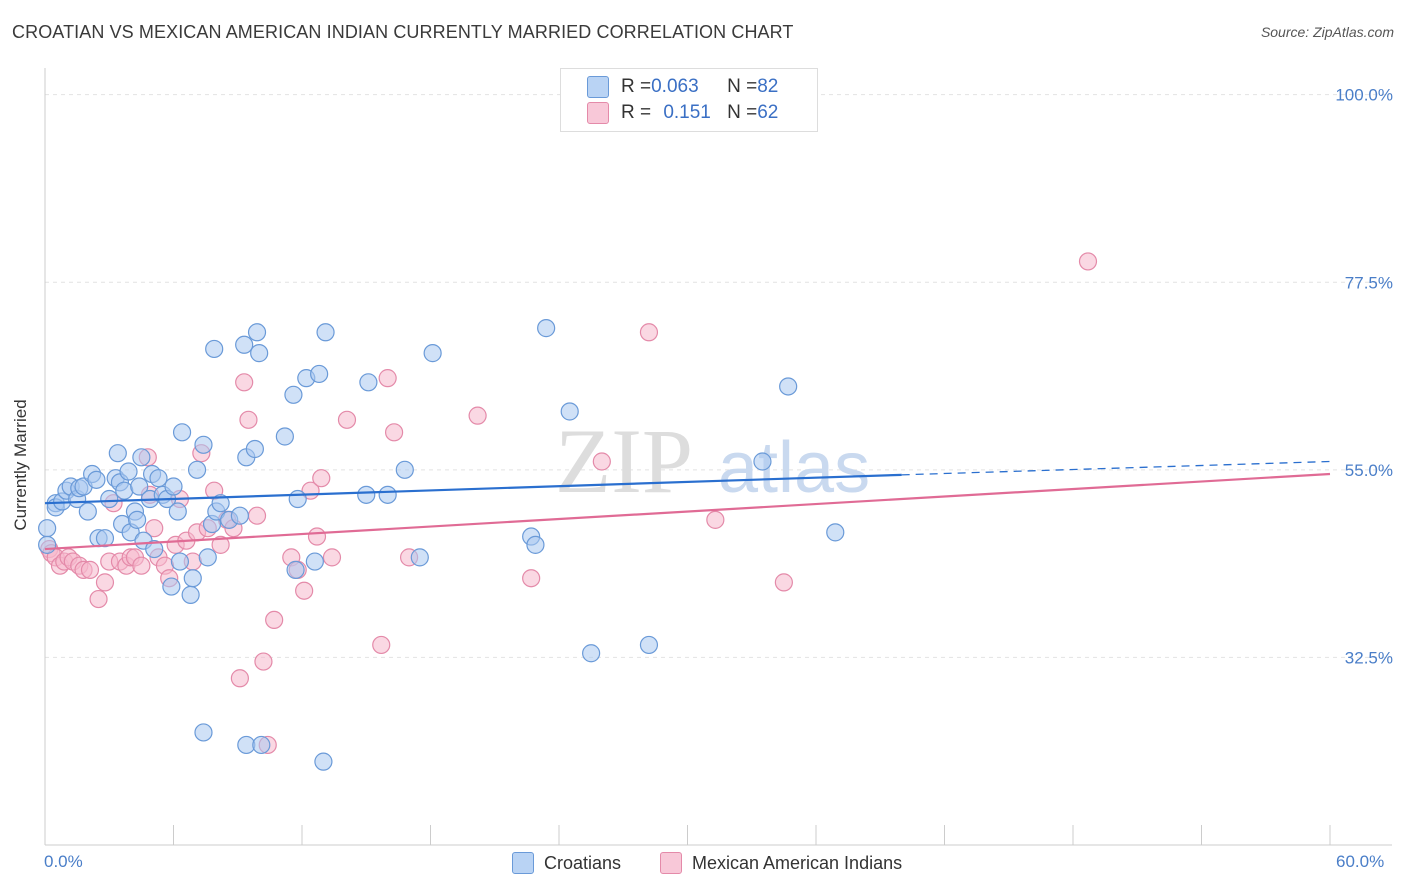  Describe the element at coordinates (566, 863) in the screenshot. I see `legend-item-croatians: Croatians` at that location.